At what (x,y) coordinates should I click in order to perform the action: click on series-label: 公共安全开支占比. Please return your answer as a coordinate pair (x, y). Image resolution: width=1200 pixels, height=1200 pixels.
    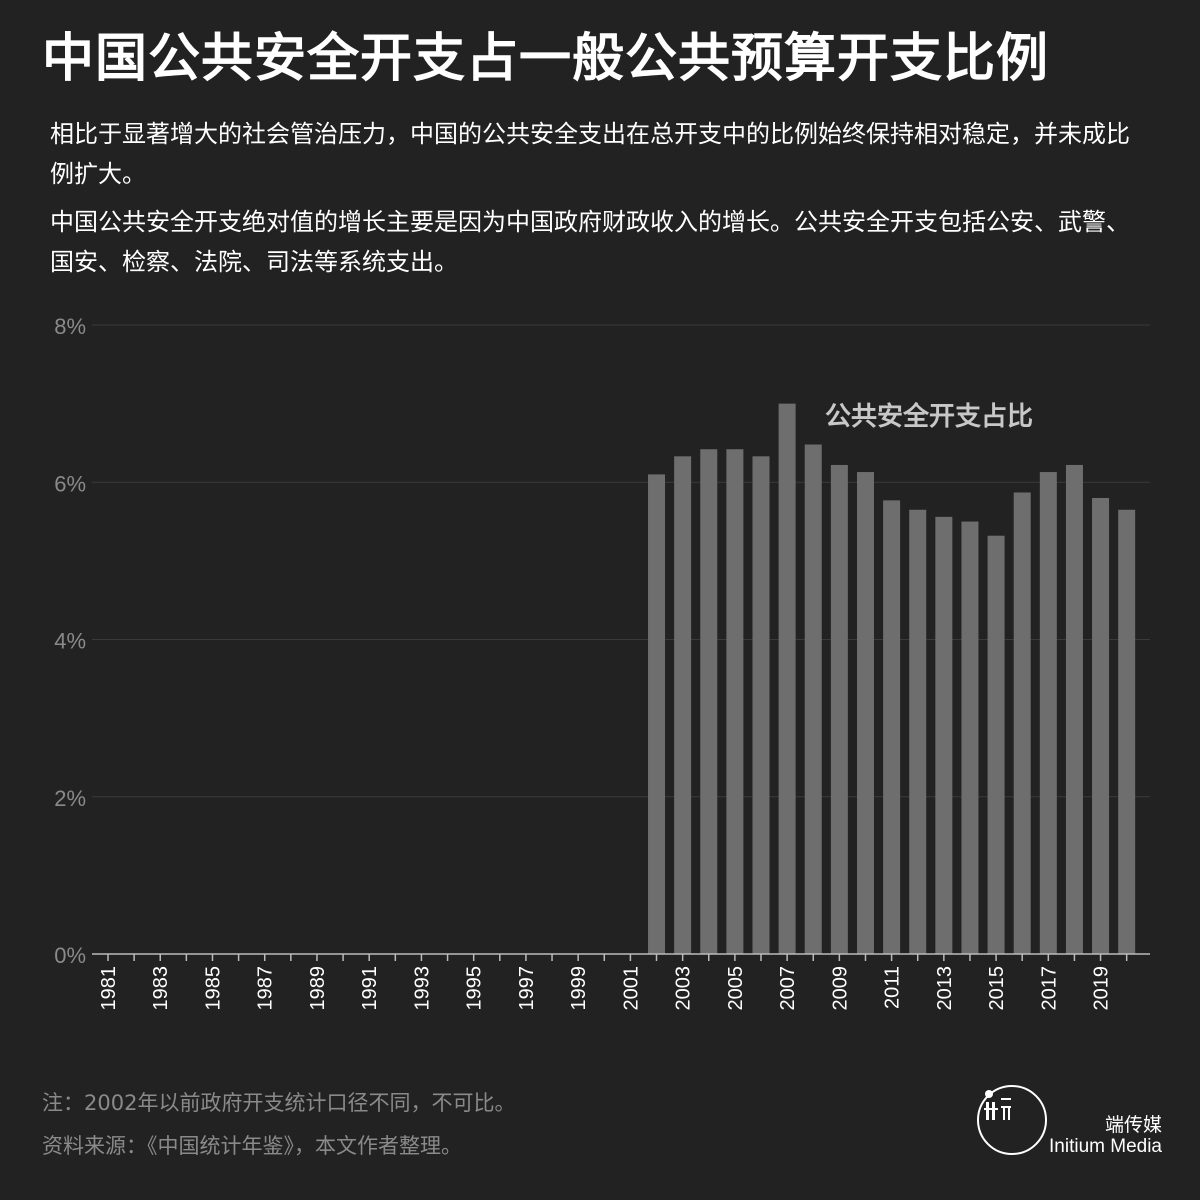
    Looking at the image, I should click on (929, 416).